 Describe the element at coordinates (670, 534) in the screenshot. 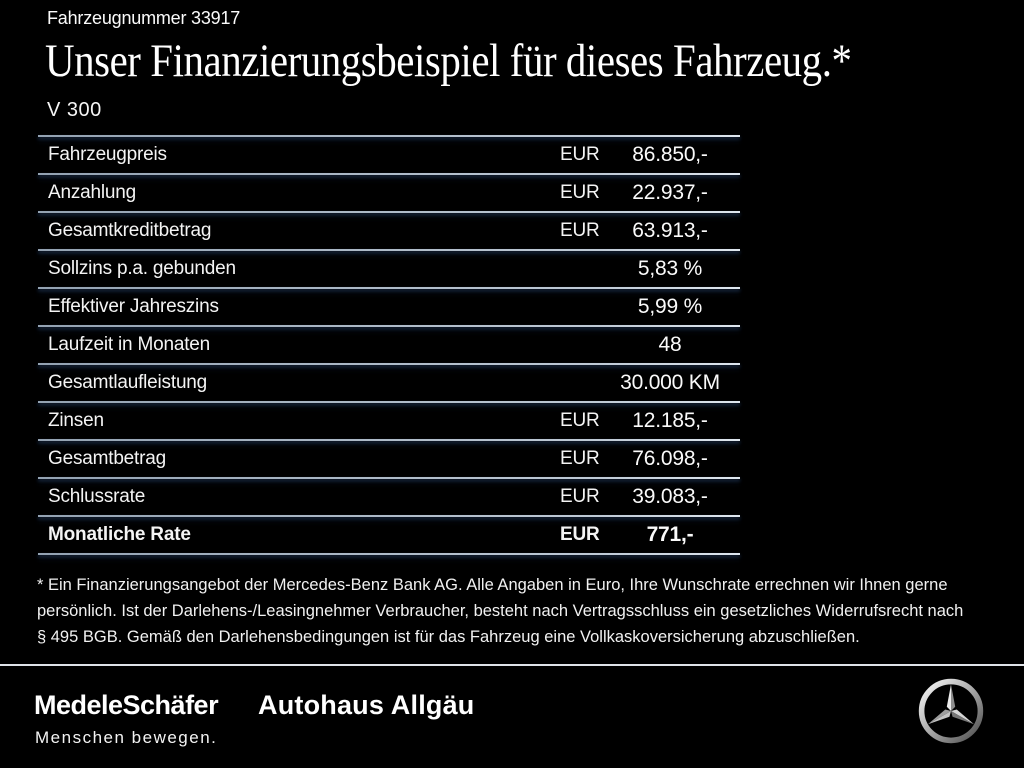

I see `row-value: 771,-` at that location.